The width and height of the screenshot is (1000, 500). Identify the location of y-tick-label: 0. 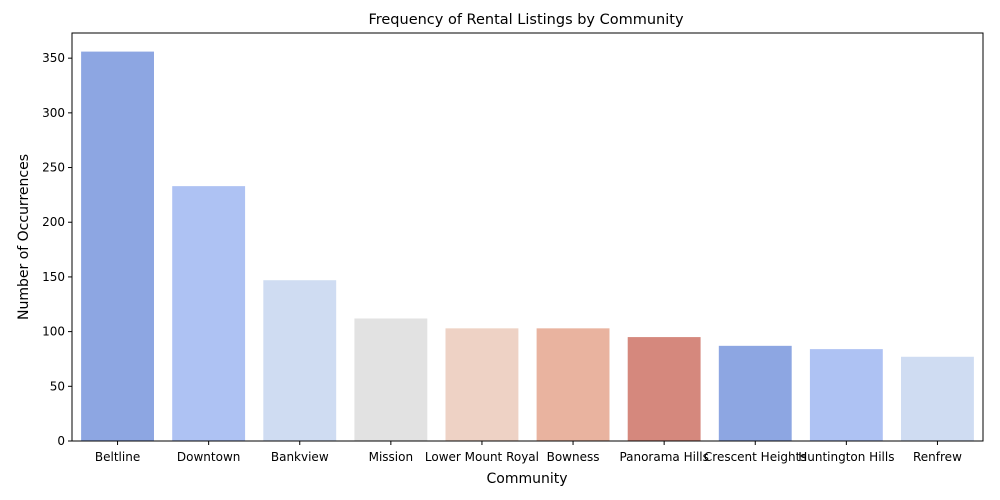
(61, 441).